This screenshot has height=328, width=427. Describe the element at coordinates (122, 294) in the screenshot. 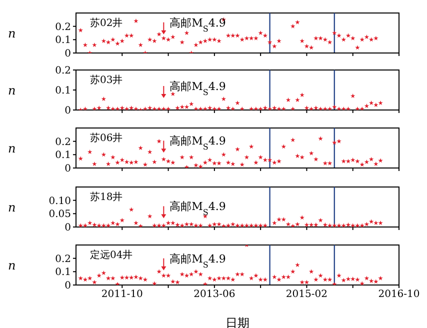

I see `x-tick-label: 2011-10` at that location.